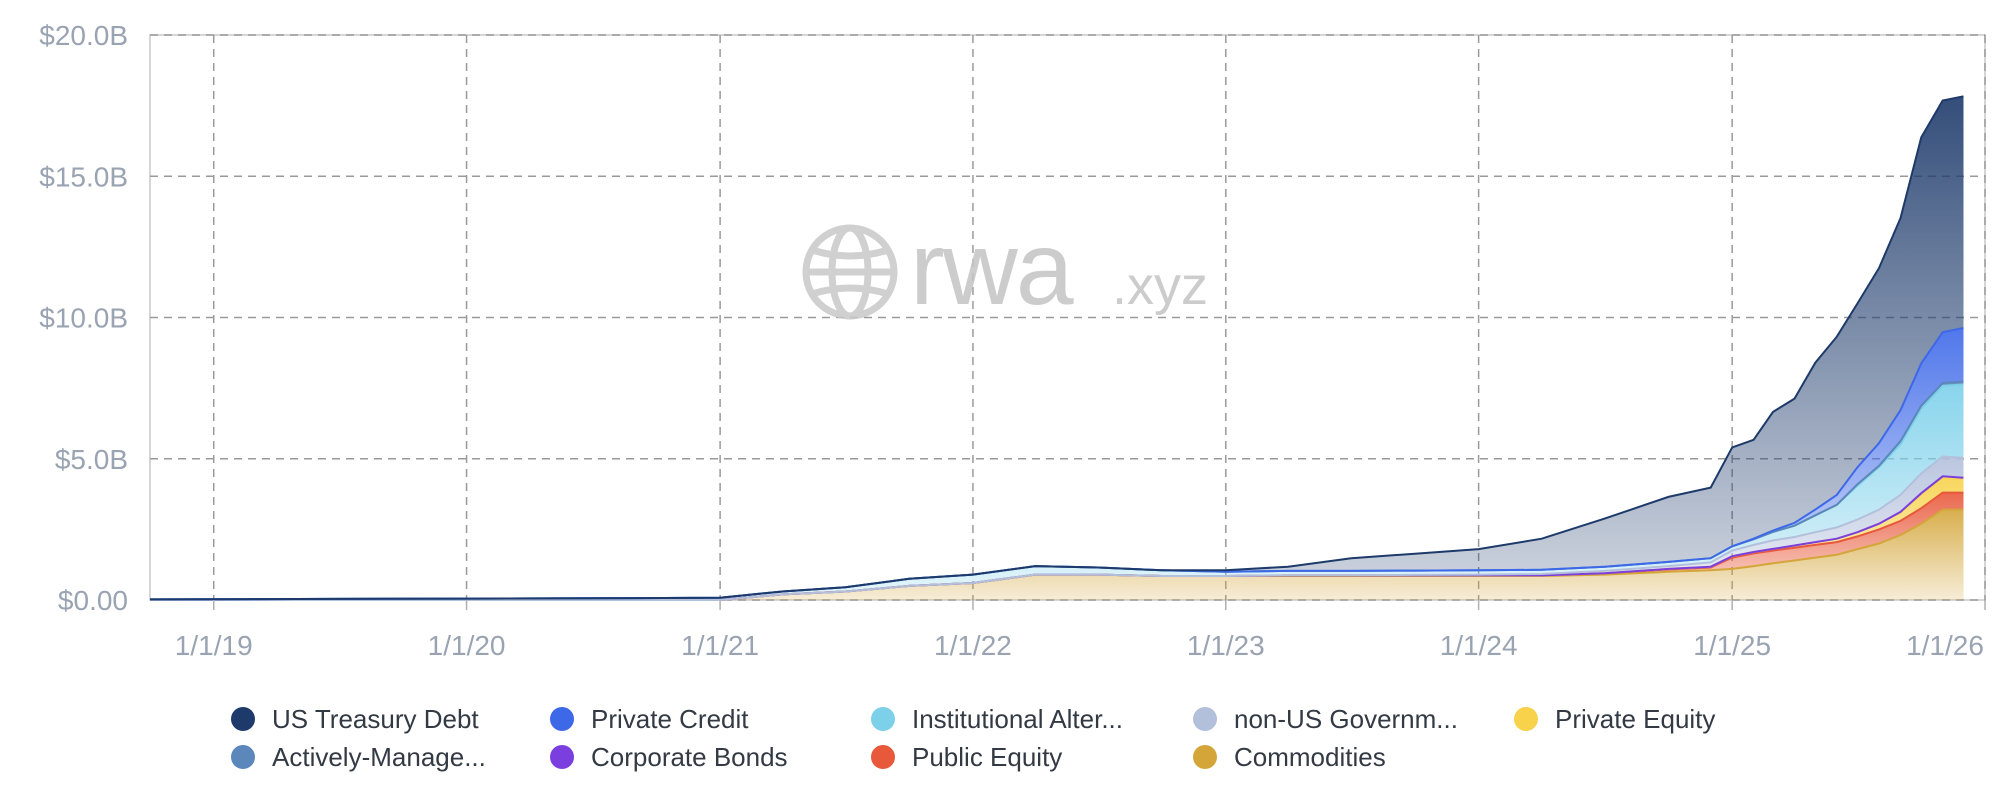  What do you see at coordinates (1160, 286) in the screenshot?
I see `watermark-suffix: .xyz` at bounding box center [1160, 286].